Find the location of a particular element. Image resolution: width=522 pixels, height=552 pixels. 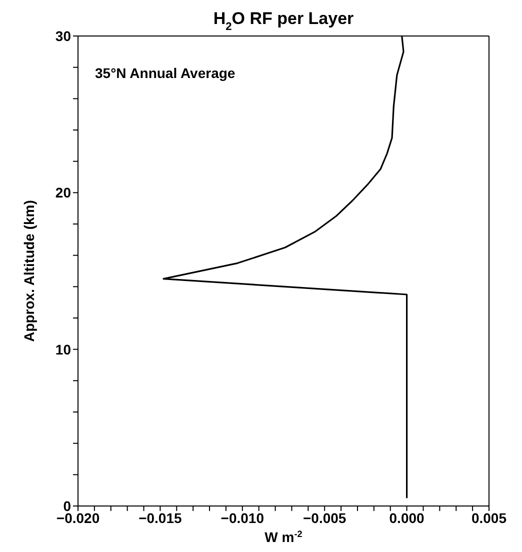

y-axis-title: Approx. Altitude (km) is located at coordinates (29, 271).